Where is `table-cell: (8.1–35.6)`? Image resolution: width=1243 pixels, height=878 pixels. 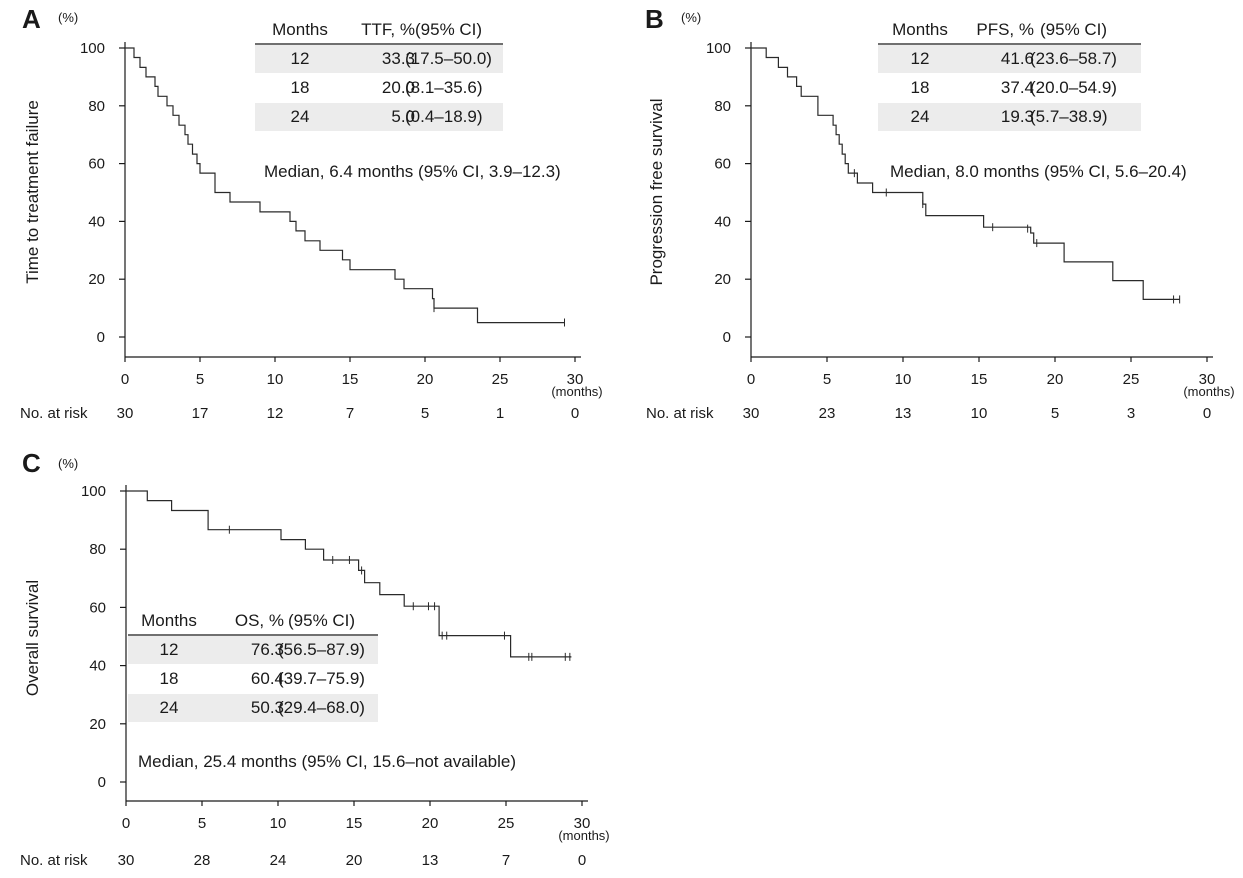
table-cell: (8.1–35.6) is located at coordinates (444, 87).